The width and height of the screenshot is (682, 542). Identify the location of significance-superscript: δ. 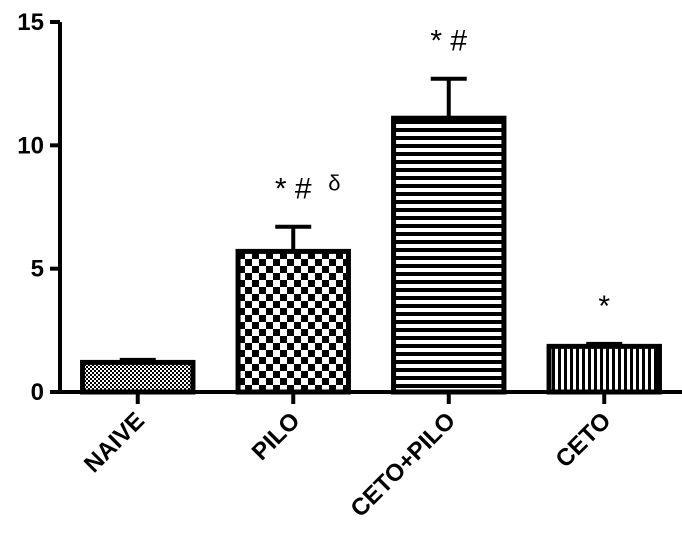
(334, 183).